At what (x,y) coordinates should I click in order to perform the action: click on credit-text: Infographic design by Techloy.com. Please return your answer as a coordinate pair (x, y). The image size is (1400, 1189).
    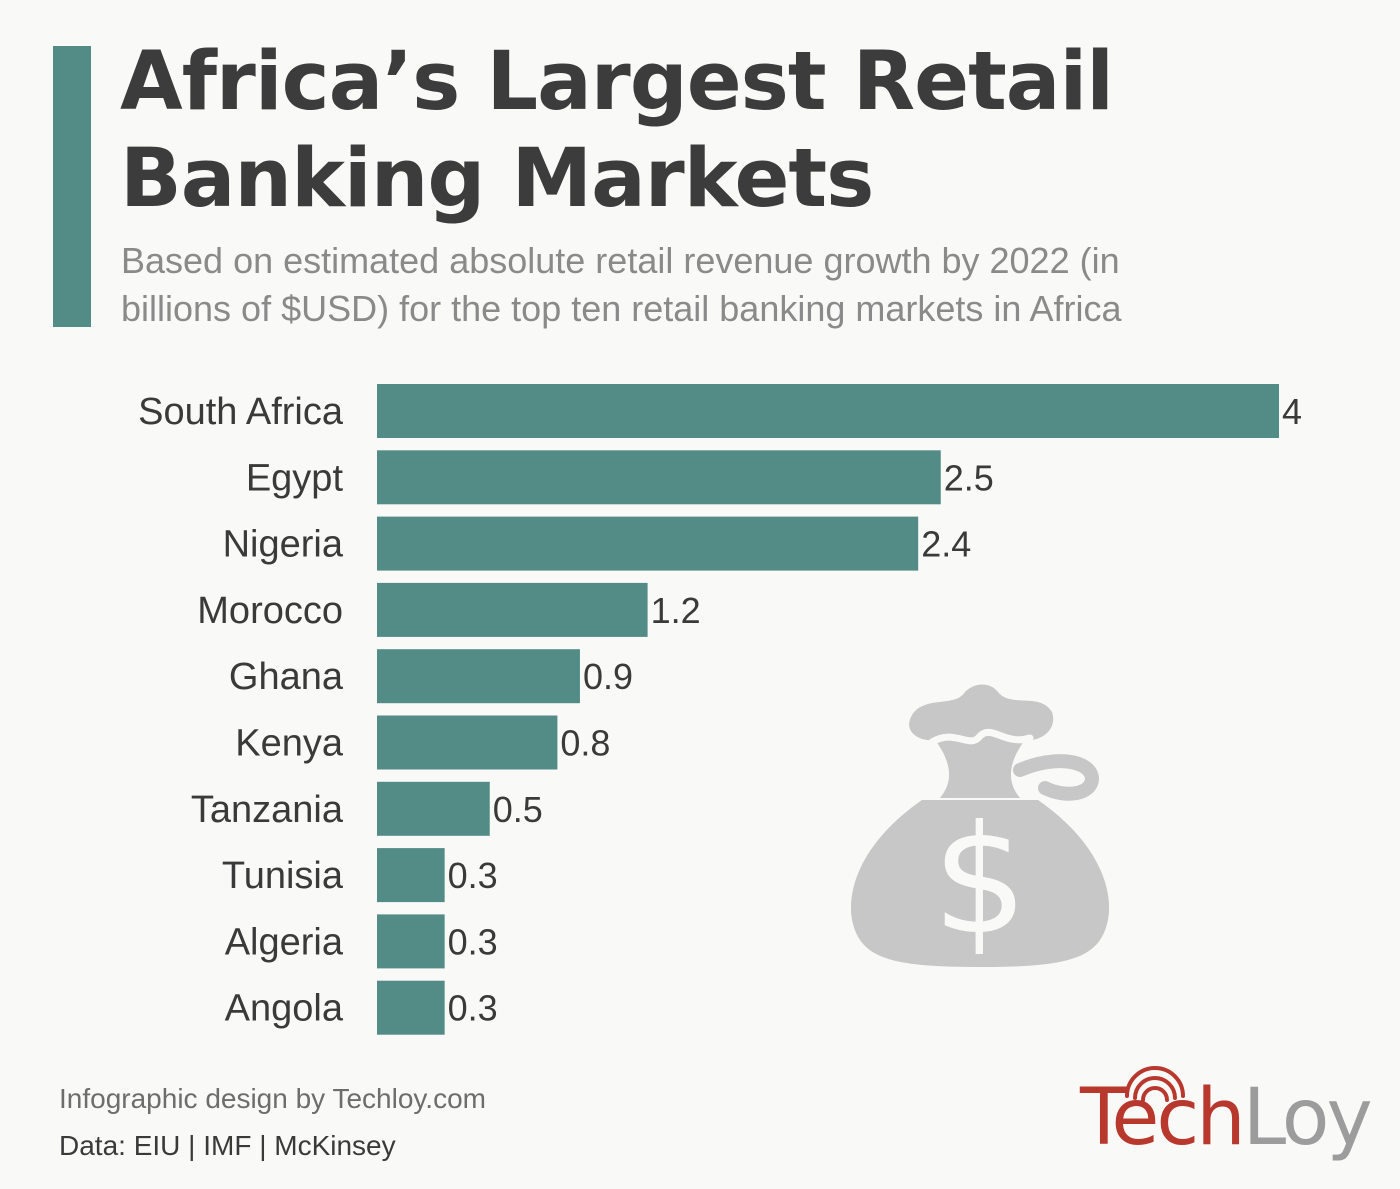
    Looking at the image, I should click on (272, 1098).